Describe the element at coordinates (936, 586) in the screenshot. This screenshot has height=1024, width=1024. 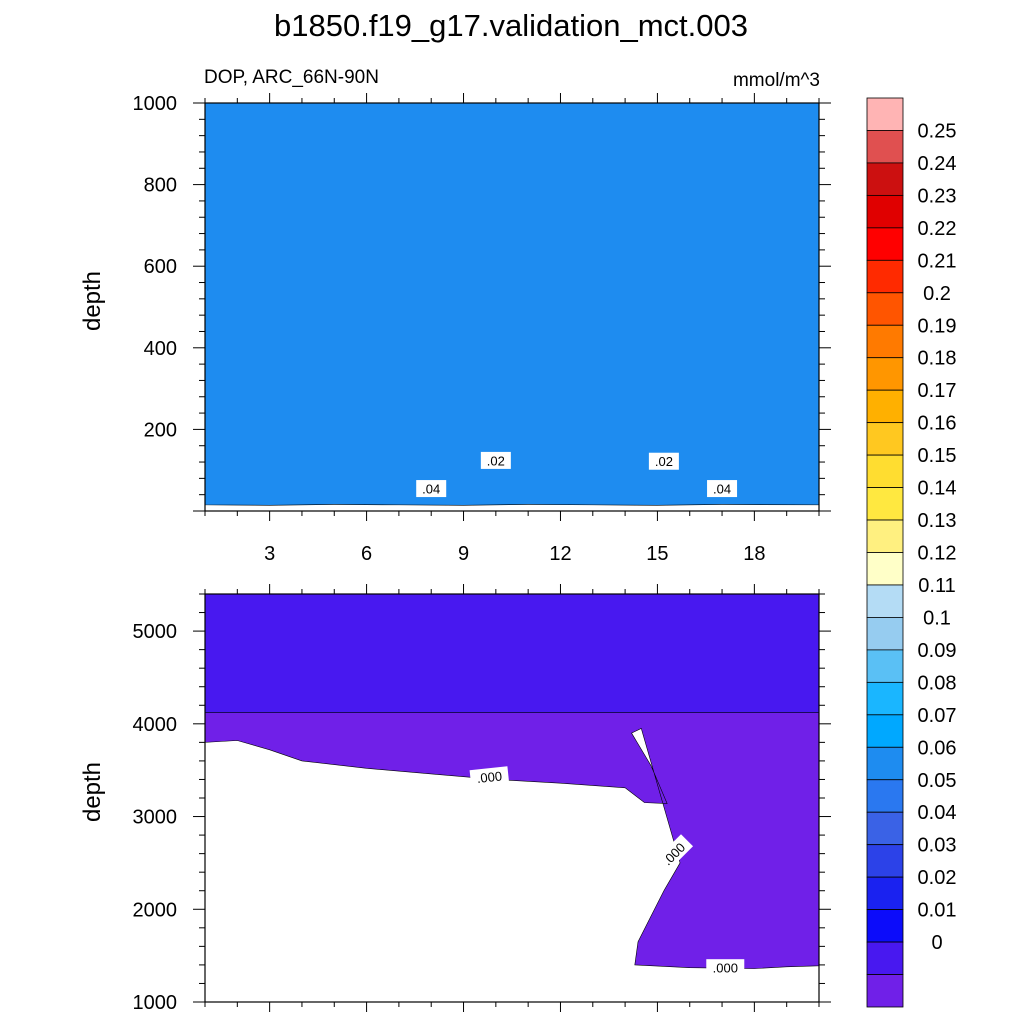
I see `colorbar-label: 0.11` at that location.